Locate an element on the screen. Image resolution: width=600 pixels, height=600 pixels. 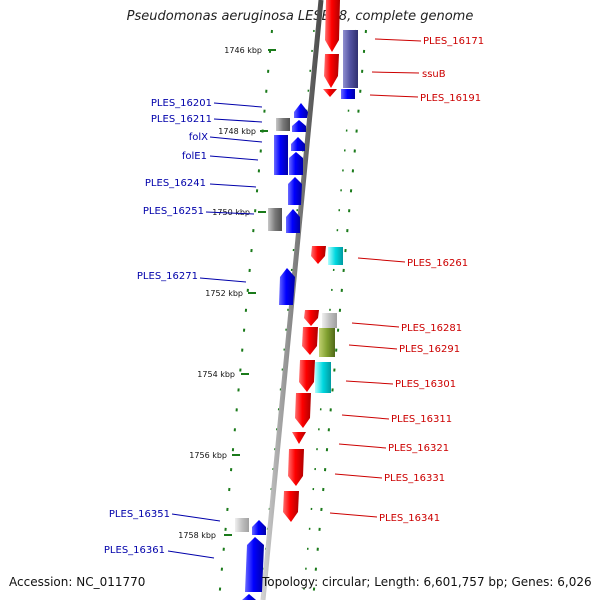
accession-text: Accession: NC_011770 is located at coordinates (77, 582).